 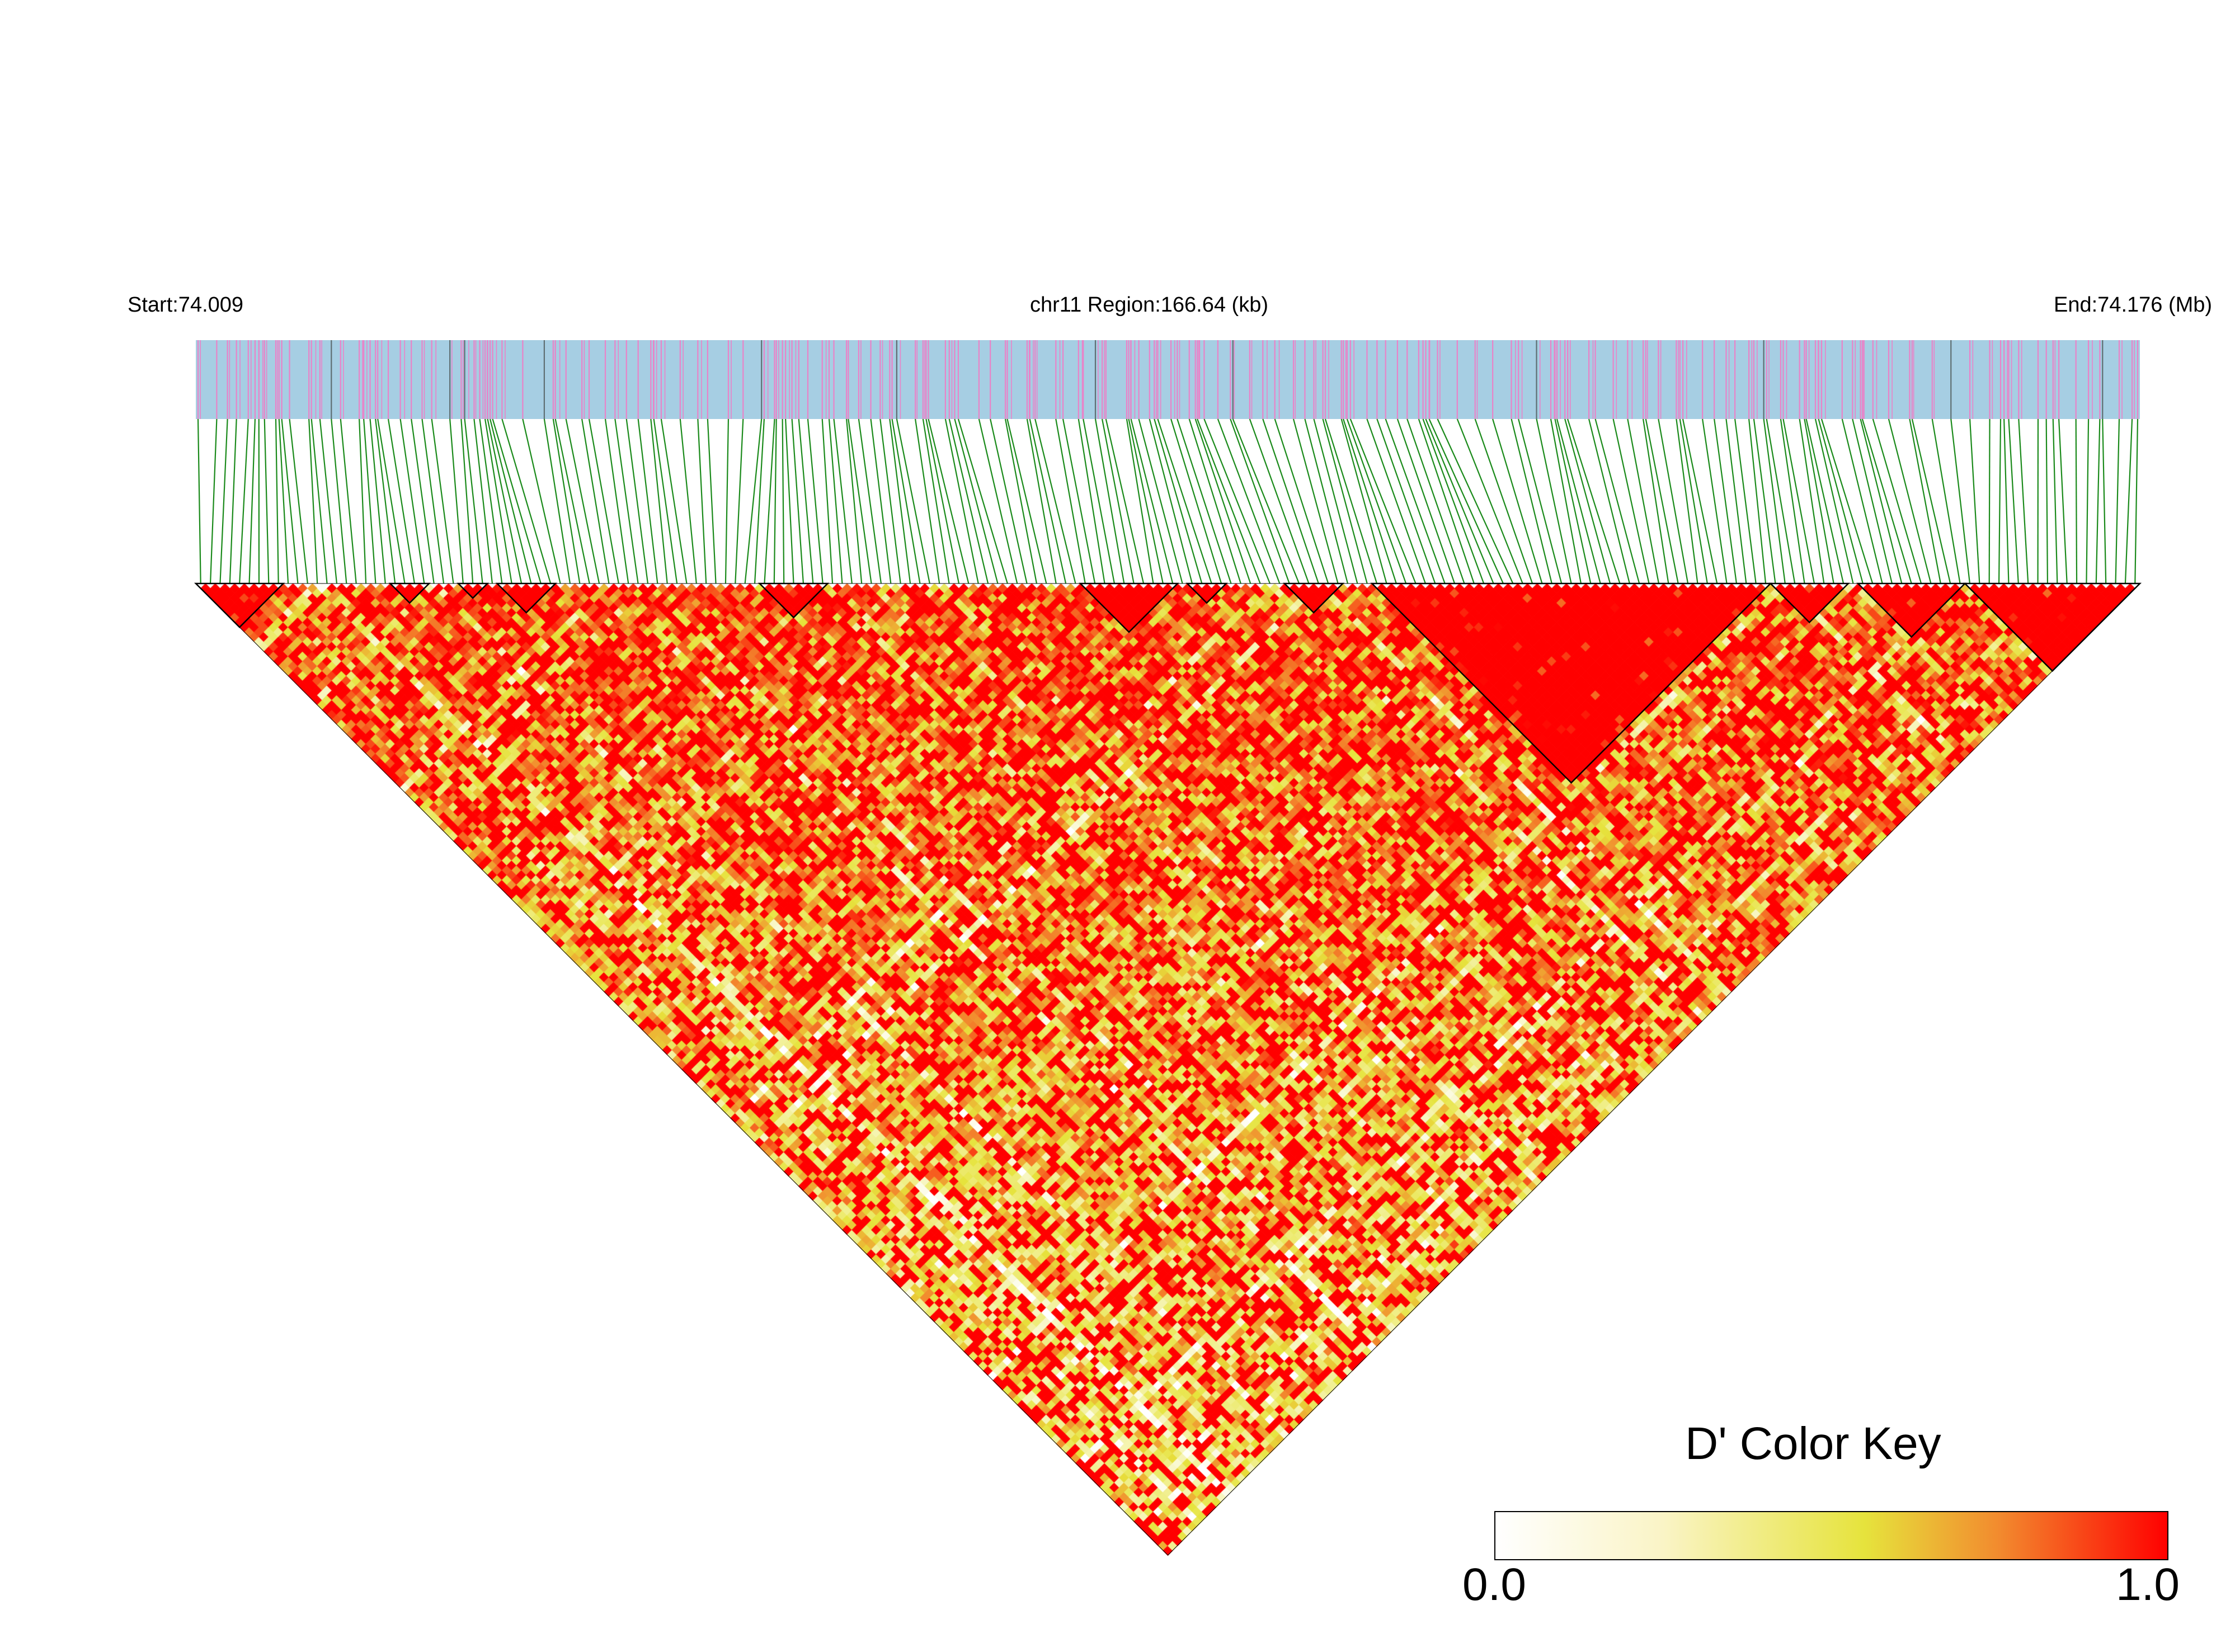 What do you see at coordinates (2133, 305) in the screenshot?
I see `region-end-label: End:74.176 (Mb)` at bounding box center [2133, 305].